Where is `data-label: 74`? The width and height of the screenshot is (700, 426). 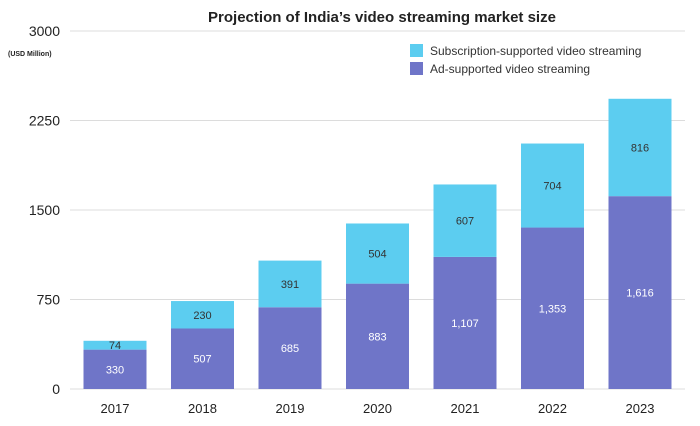
data-label: 74 is located at coordinates (115, 346).